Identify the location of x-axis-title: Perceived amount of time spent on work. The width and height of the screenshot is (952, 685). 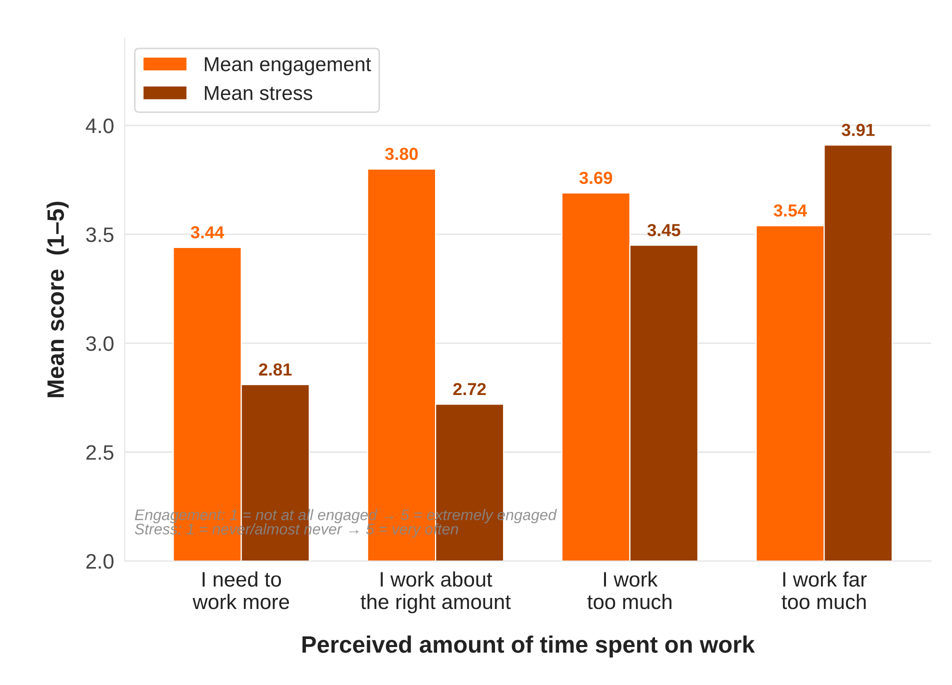
(528, 647).